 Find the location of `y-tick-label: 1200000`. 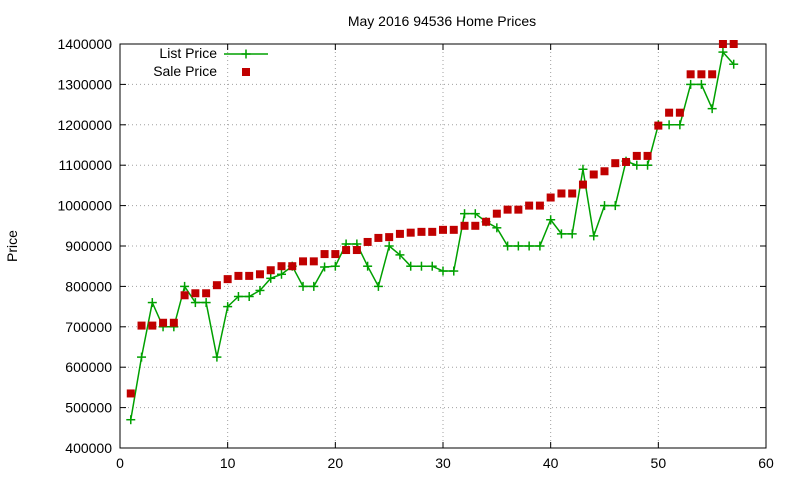

y-tick-label: 1200000 is located at coordinates (84, 125).